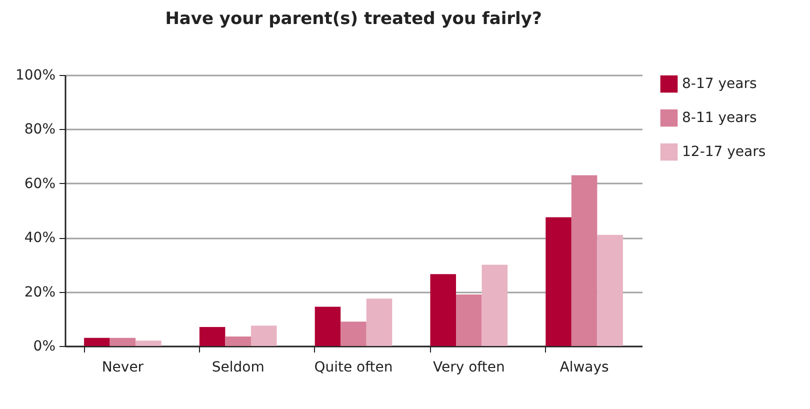 Image resolution: width=810 pixels, height=409 pixels. What do you see at coordinates (719, 118) in the screenshot?
I see `legend-label: 8-11 years` at bounding box center [719, 118].